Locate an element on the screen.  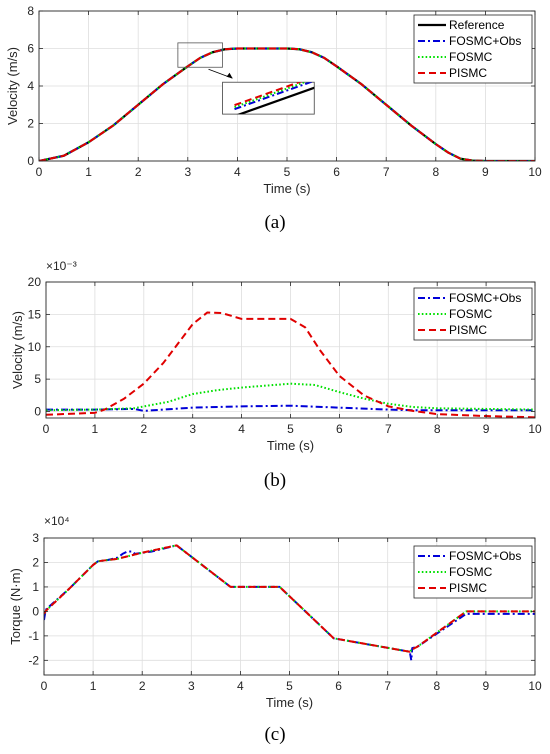
y-tick-label: 10 is located at coordinates (35, 347).